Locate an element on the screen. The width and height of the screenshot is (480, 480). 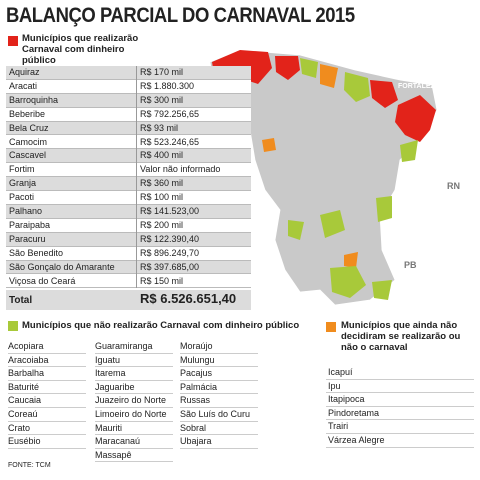
municipality: Granja is located at coordinates (23, 183).